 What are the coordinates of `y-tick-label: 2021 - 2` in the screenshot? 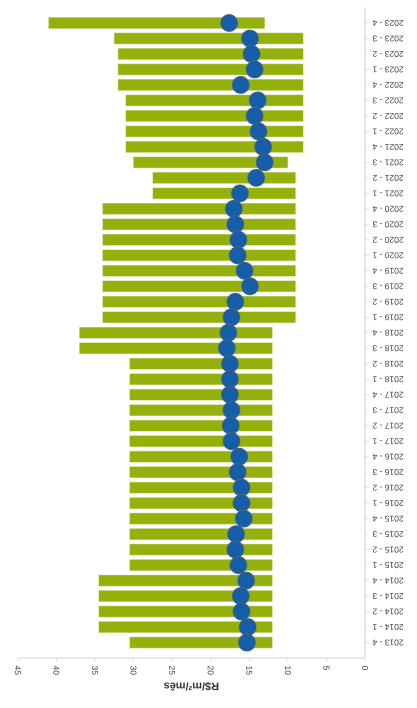 It's located at (388, 177).